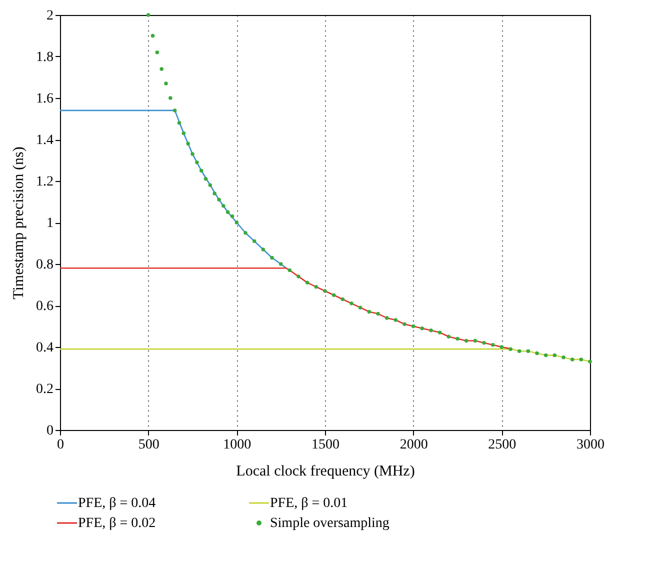  Describe the element at coordinates (45, 389) in the screenshot. I see `y-tick-label: 0.2` at that location.